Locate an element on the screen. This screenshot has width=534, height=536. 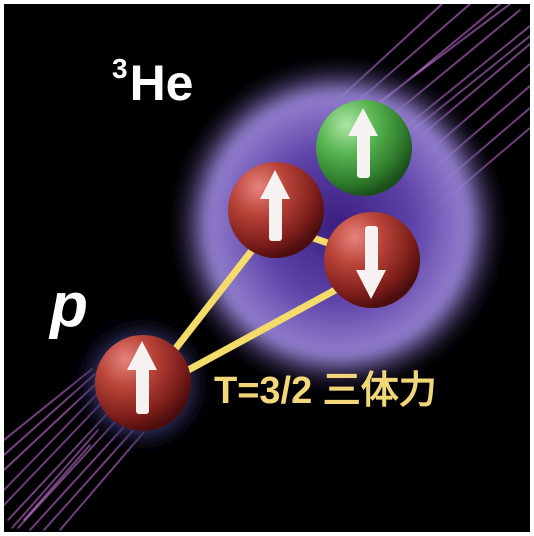
force-line-proton-to-bottom is located at coordinates (260, 331).